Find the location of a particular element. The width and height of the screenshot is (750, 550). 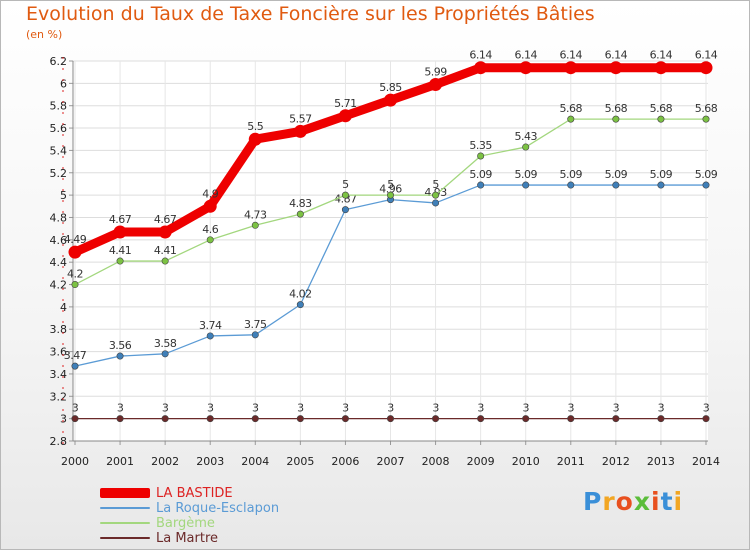

data-label-bargeme: 5.35 is located at coordinates (480, 145).